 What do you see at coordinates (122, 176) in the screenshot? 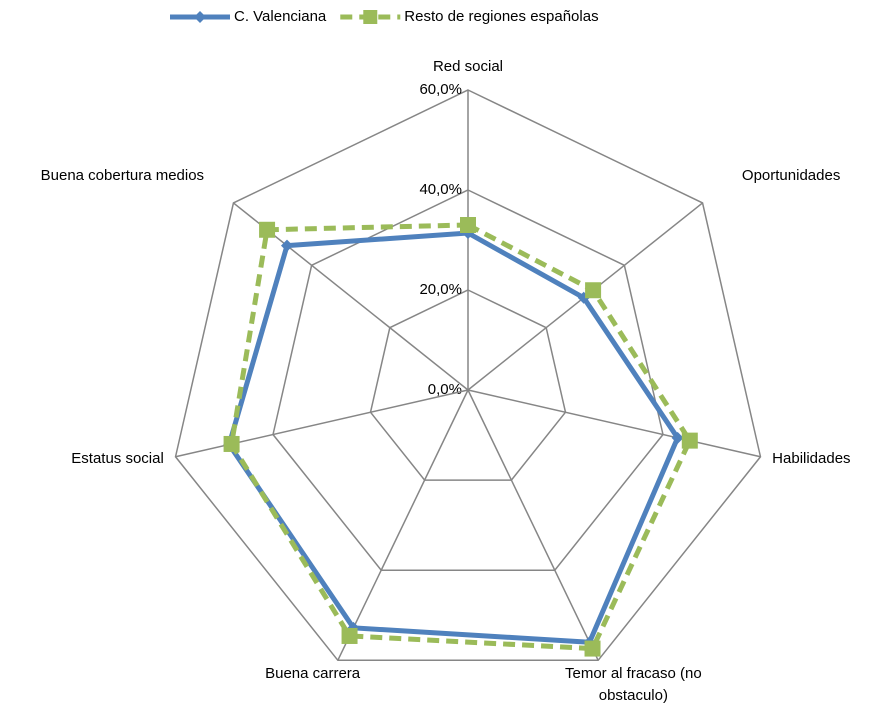
I see `category-label: Buena cobertura medios` at bounding box center [122, 176].